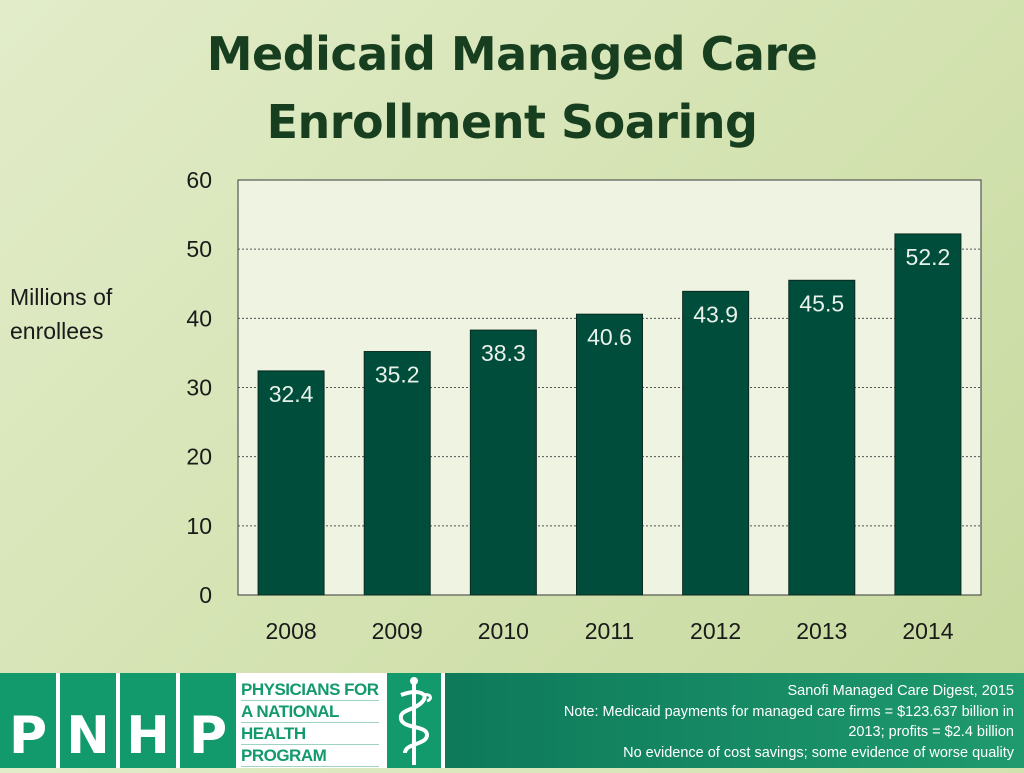  What do you see at coordinates (414, 720) in the screenshot?
I see `caduceus-icon` at bounding box center [414, 720].